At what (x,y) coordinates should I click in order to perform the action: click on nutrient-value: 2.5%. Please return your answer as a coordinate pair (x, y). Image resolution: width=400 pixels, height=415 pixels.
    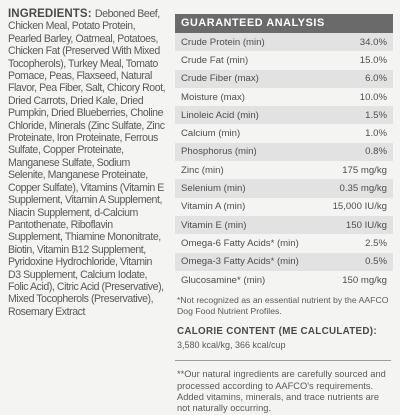
    Looking at the image, I should click on (376, 243).